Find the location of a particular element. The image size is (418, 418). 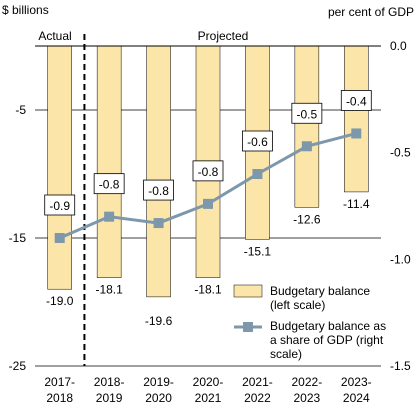

left-tick-label: -15 is located at coordinates (18, 238).